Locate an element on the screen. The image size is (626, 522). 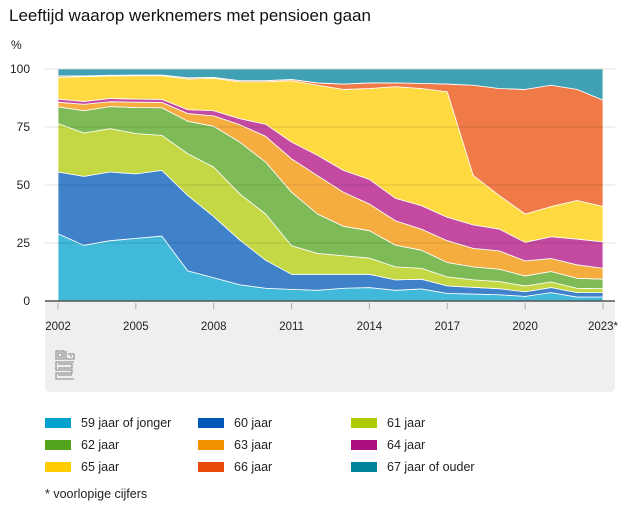
legend-label: 63 jaar is located at coordinates (253, 445).